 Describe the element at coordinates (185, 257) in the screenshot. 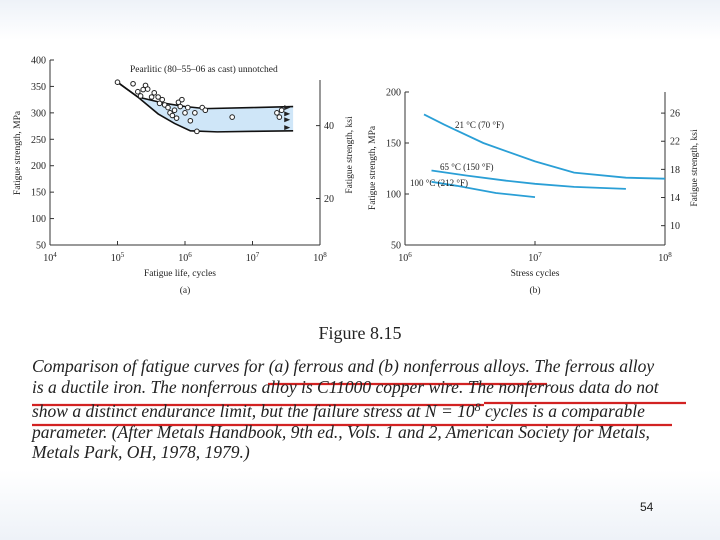

I see `panel-a-x-tick-label: 10⁶` at that location.